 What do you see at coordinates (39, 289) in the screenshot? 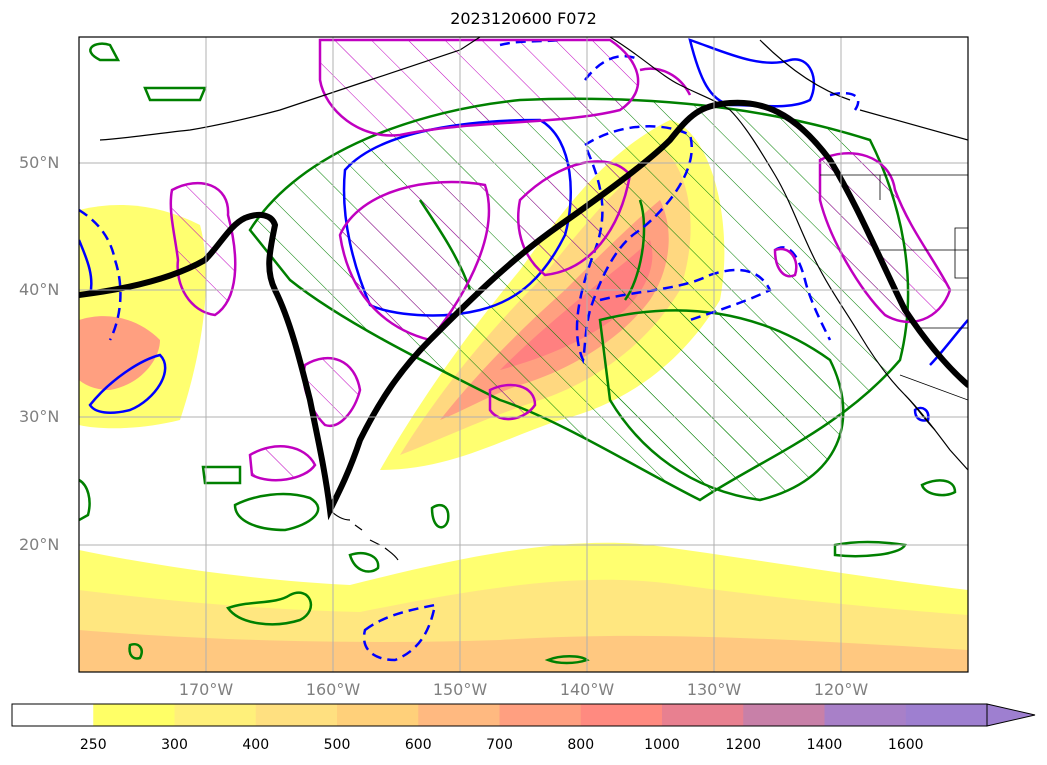
I see `lat-label: 40°N` at bounding box center [39, 289].